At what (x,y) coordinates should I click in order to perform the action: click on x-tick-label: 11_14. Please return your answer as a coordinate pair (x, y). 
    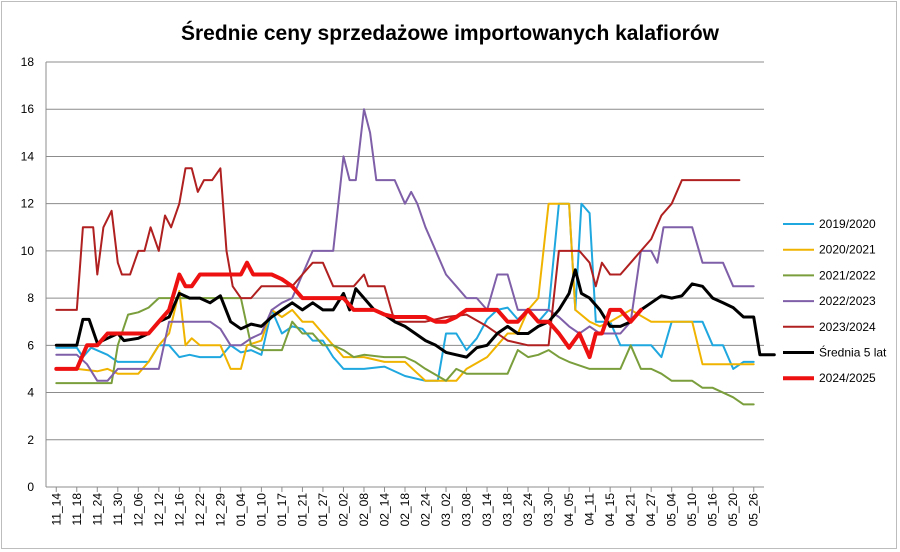
    Looking at the image, I should click on (56, 509).